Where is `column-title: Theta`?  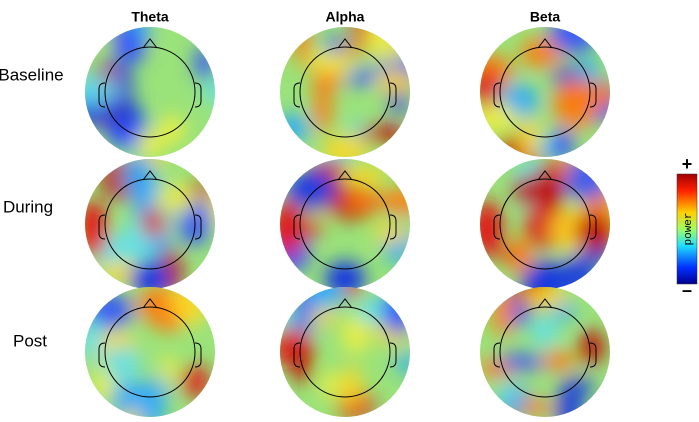 column-title: Theta is located at coordinates (150, 17).